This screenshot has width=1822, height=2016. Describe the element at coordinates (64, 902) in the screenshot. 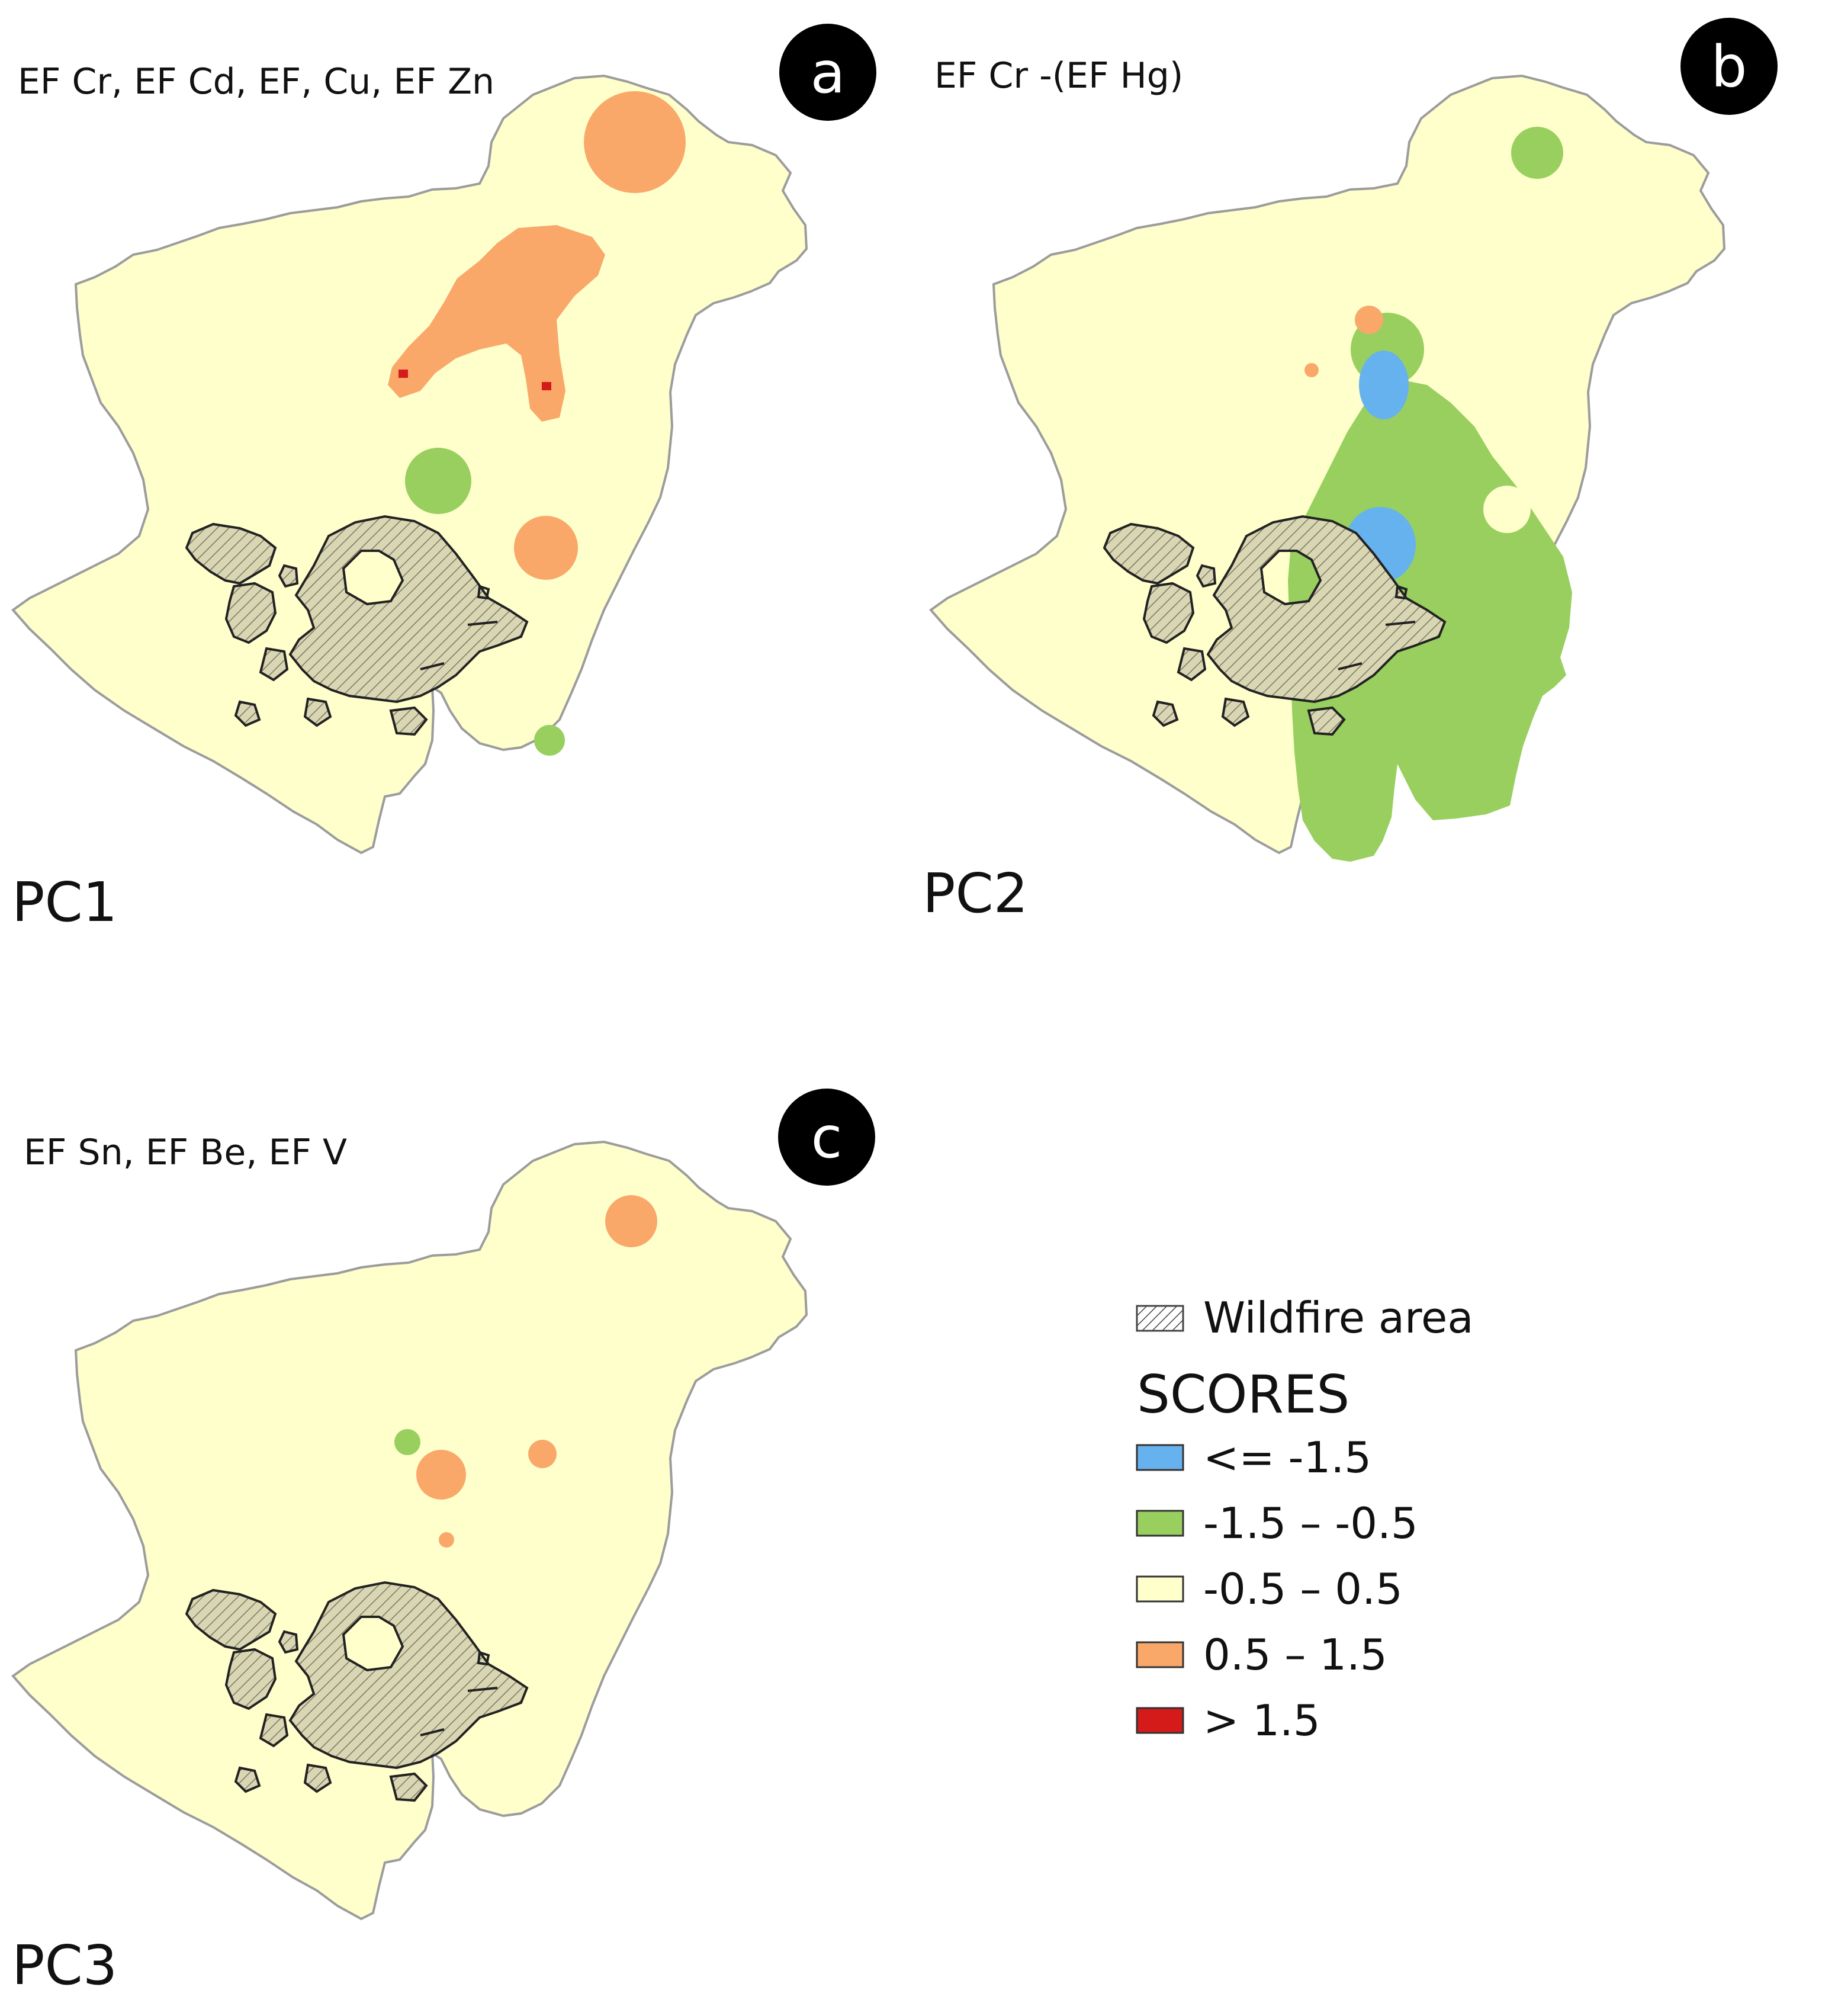

I see `panel-a-pc-label: PC1` at that location.